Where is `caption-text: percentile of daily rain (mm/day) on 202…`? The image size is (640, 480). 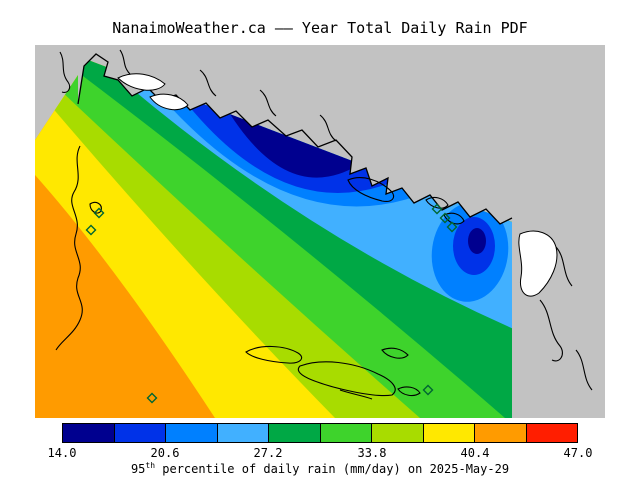
caption-text: percentile of daily rain (mm/day) on 202… is located at coordinates (332, 469).